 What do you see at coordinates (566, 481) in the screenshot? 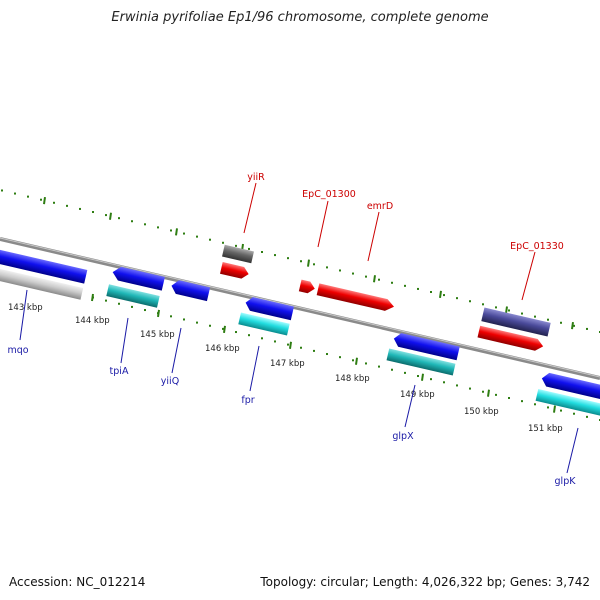
I see `gene-label-glpK: glpK` at bounding box center [566, 481].